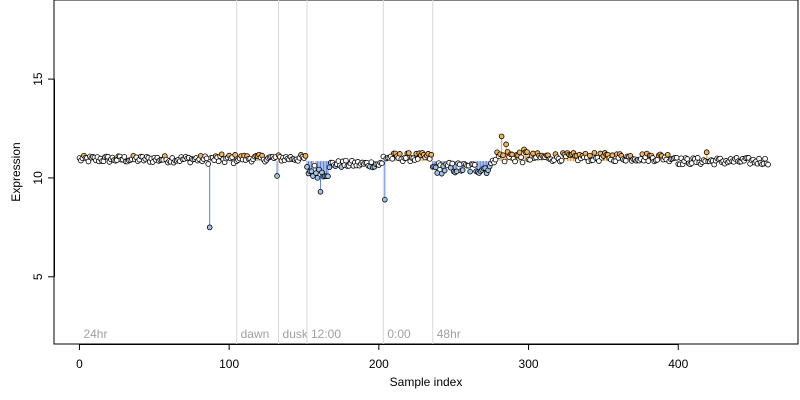  What do you see at coordinates (426, 382) in the screenshot?
I see `x-axis-label: Sample index` at bounding box center [426, 382].